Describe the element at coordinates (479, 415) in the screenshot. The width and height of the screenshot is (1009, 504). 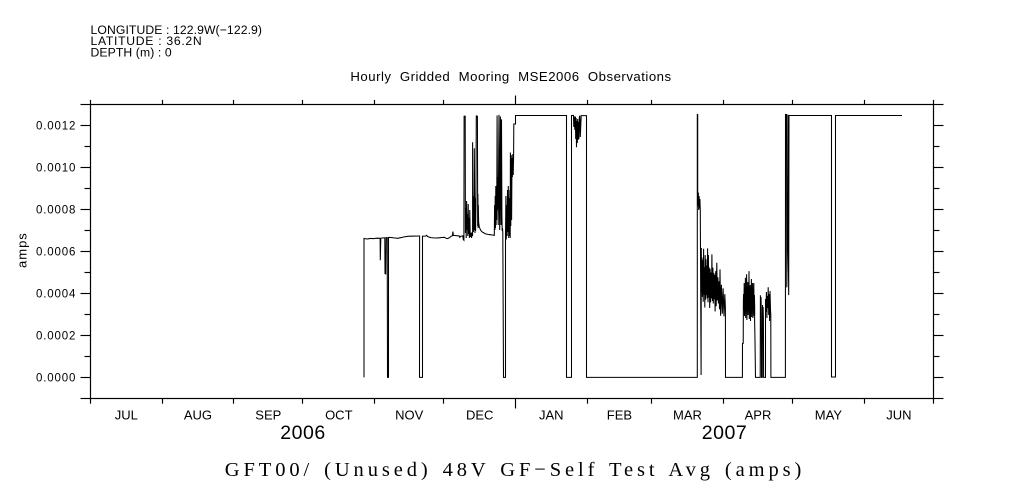
I see `svg-text: DEC` at that location.